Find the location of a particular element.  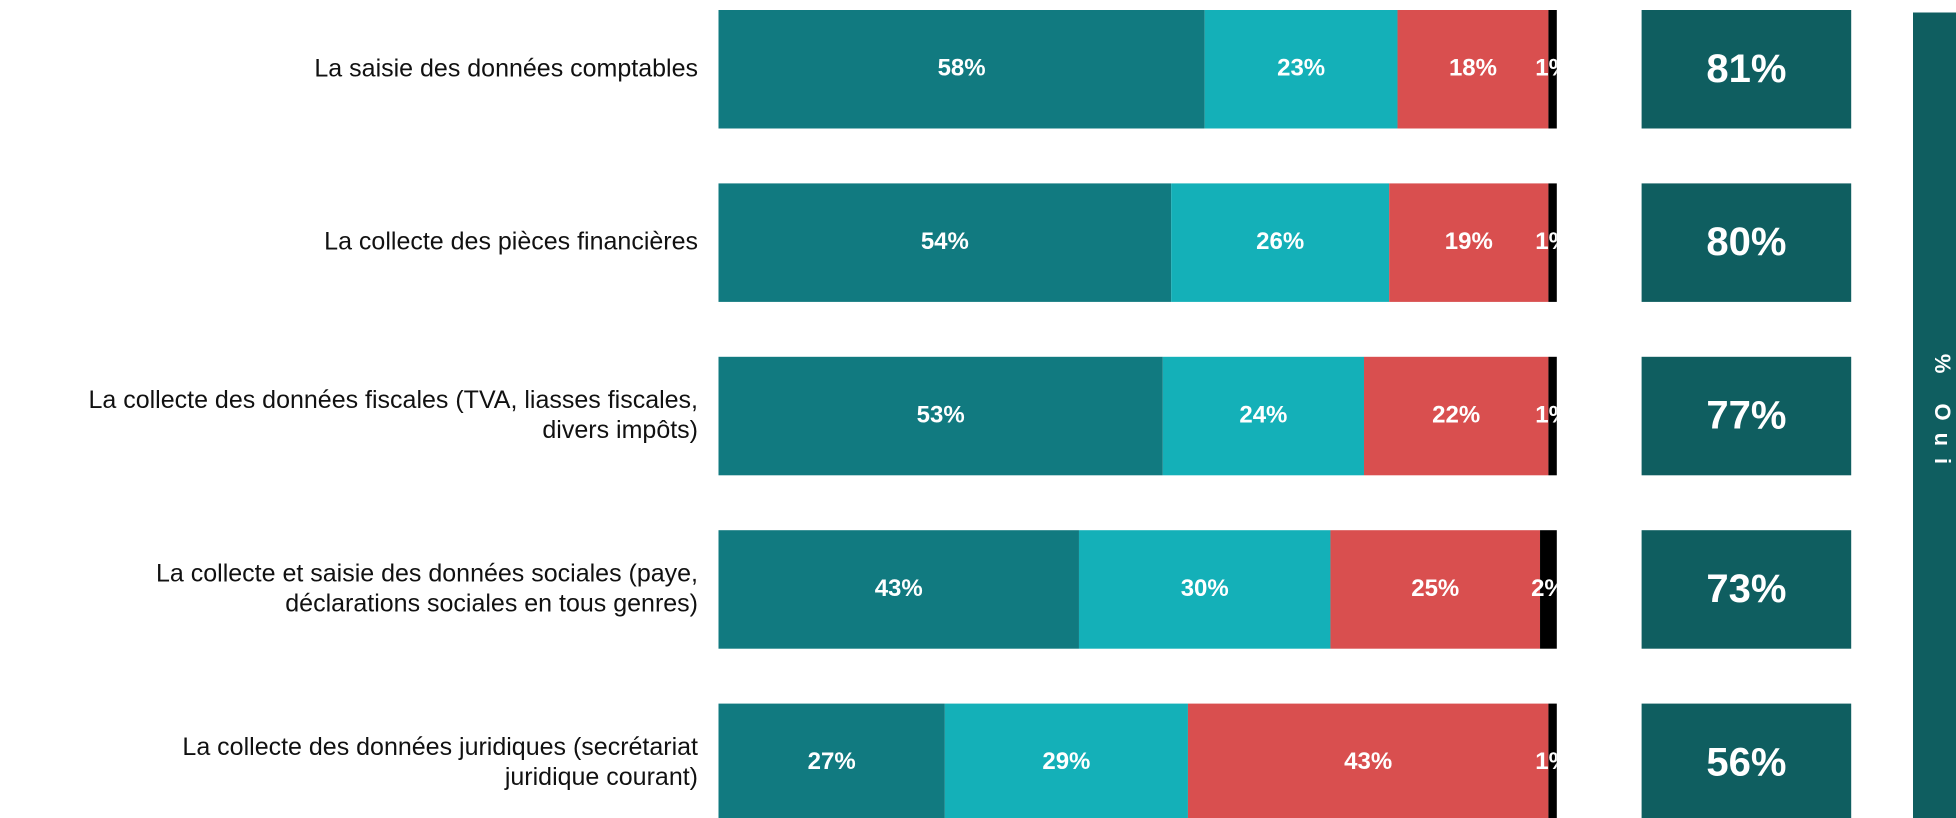

value-label: 30% is located at coordinates (1205, 588).